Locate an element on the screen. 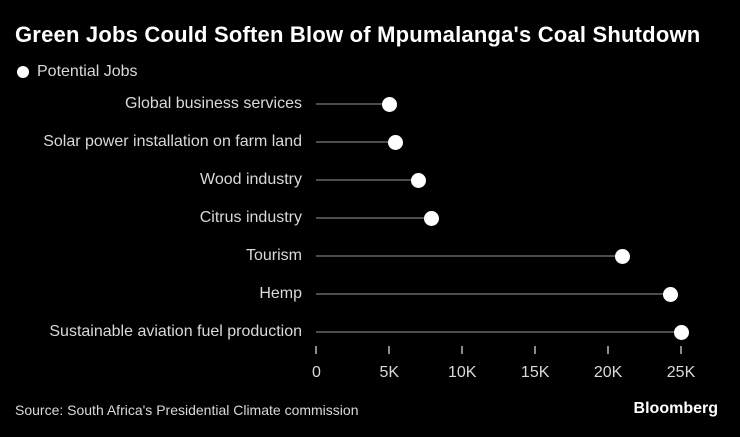 The width and height of the screenshot is (740, 437). chart-row: Sustainable aviation fuel production is located at coordinates (370, 332).